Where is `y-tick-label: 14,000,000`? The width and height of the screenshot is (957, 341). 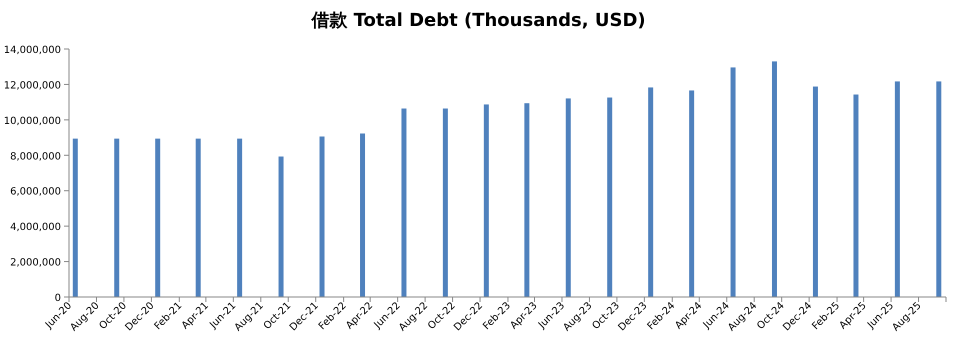 y-tick-label: 14,000,000 is located at coordinates (32, 50).